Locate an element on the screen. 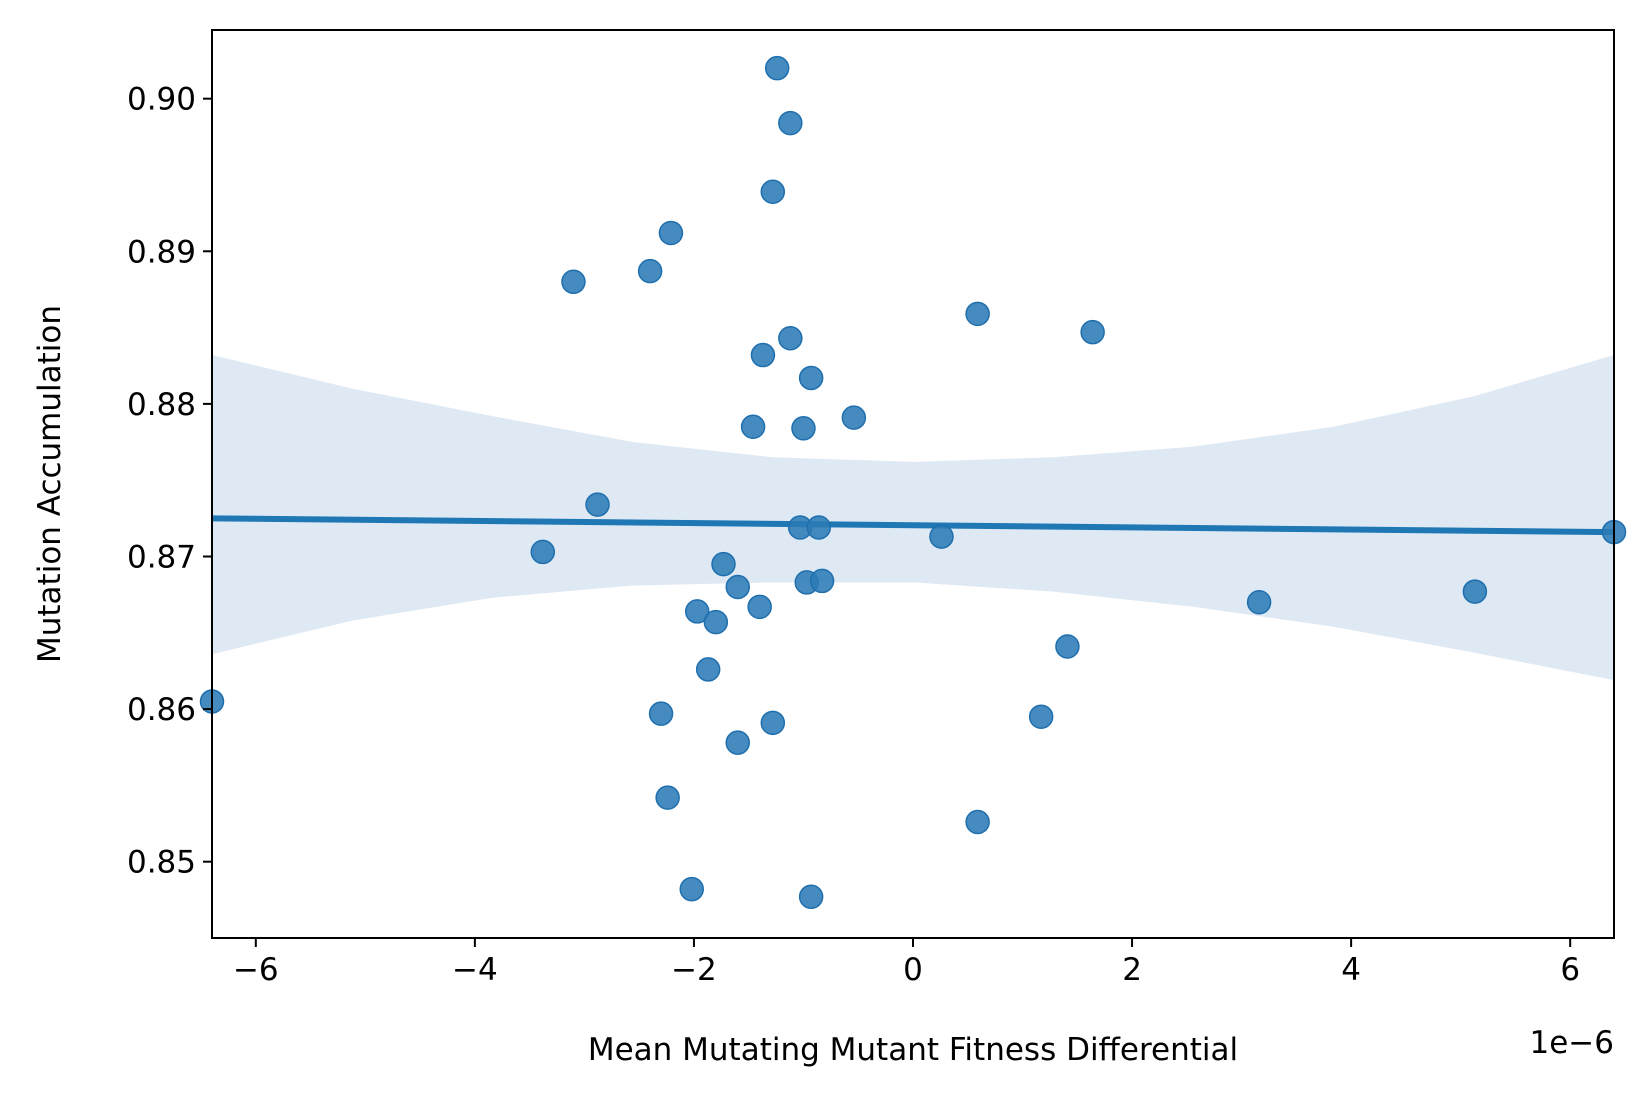 The image size is (1635, 1095). y-axis-label: Mutation Accumulation is located at coordinates (50, 484).